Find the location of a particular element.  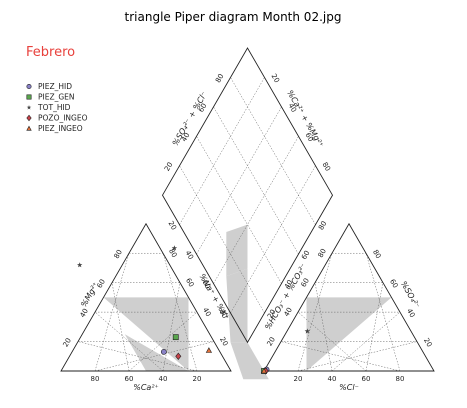

diamond-lower-right-tick: 40 is located at coordinates (288, 285).